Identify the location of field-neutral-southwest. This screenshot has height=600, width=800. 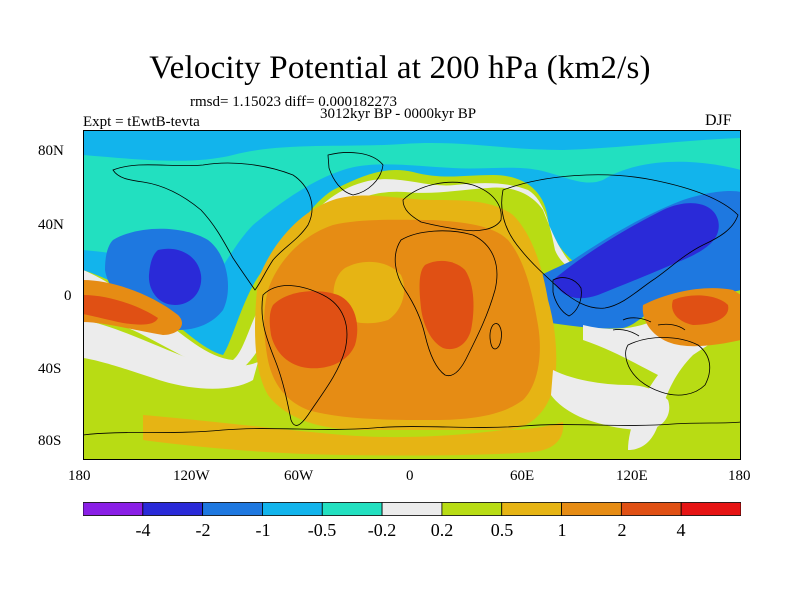
(170, 354).